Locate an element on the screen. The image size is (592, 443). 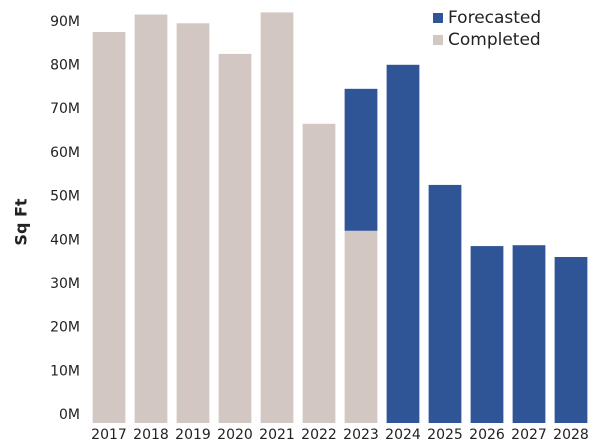
y-tick-label: 90M is located at coordinates (65, 22).